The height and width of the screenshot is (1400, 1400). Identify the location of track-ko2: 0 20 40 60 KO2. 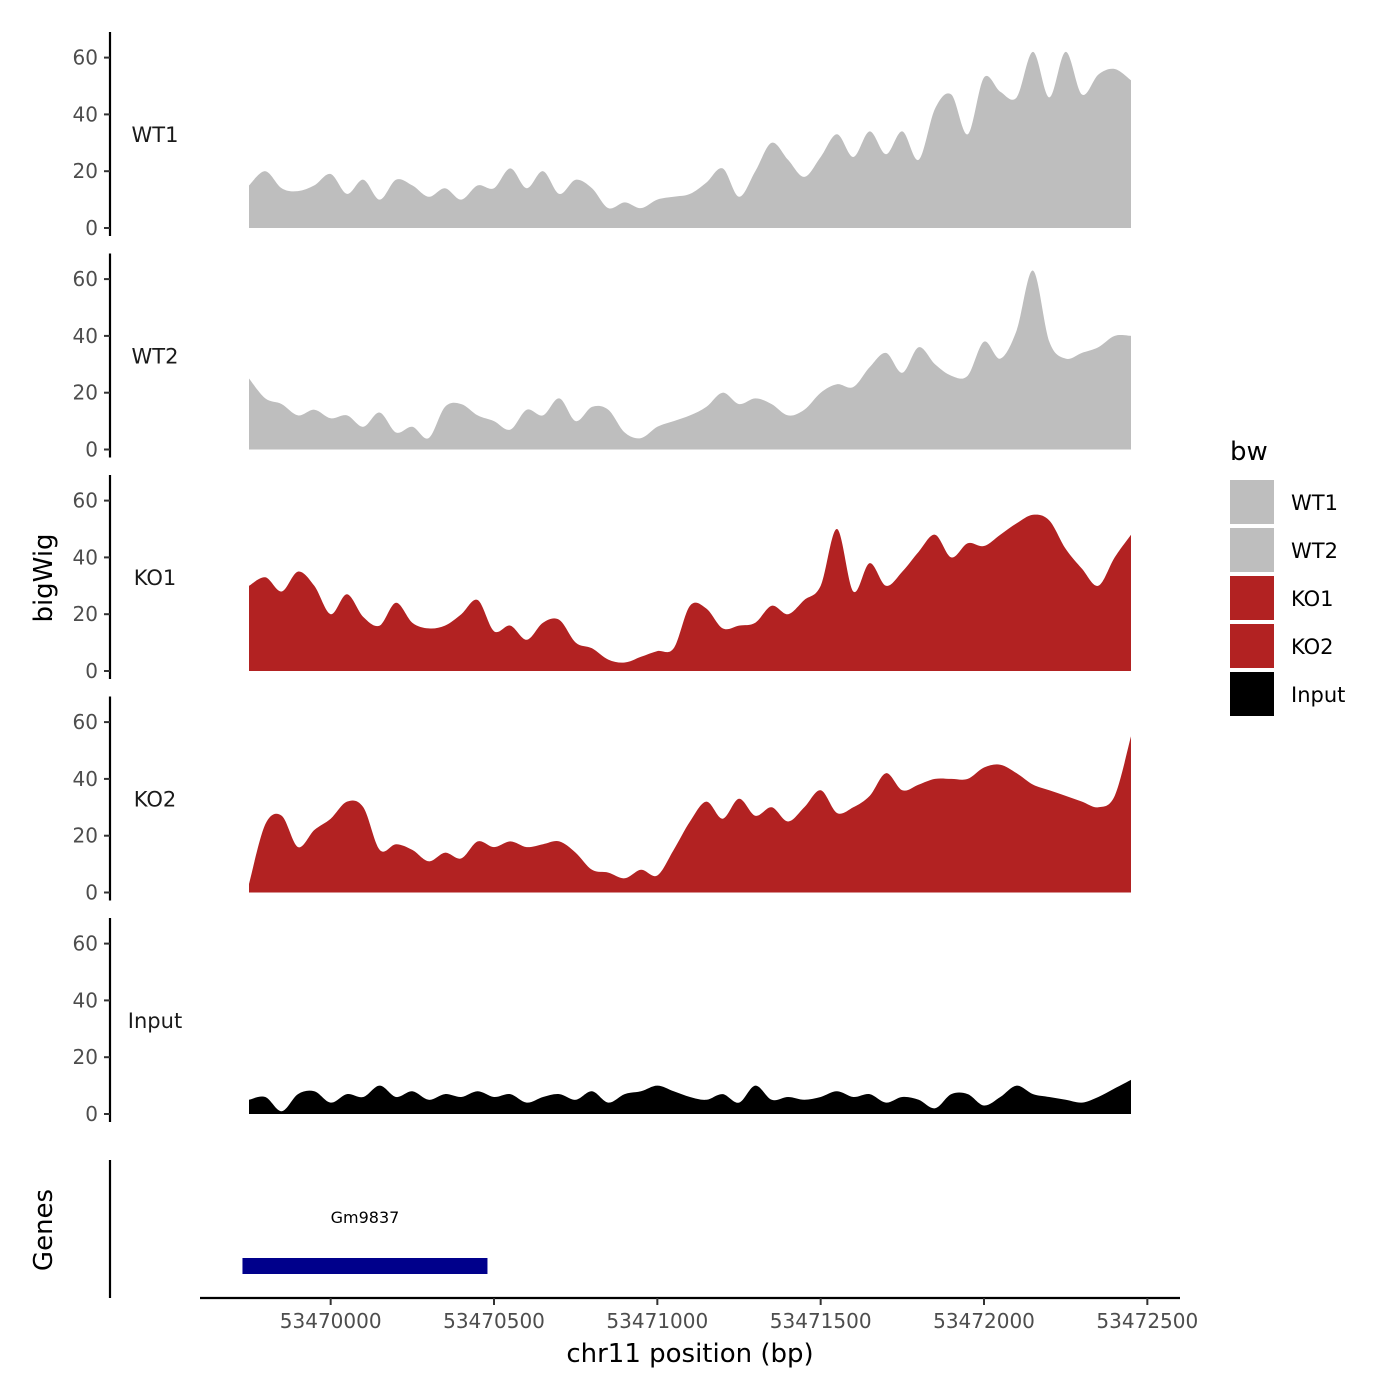
(602, 800).